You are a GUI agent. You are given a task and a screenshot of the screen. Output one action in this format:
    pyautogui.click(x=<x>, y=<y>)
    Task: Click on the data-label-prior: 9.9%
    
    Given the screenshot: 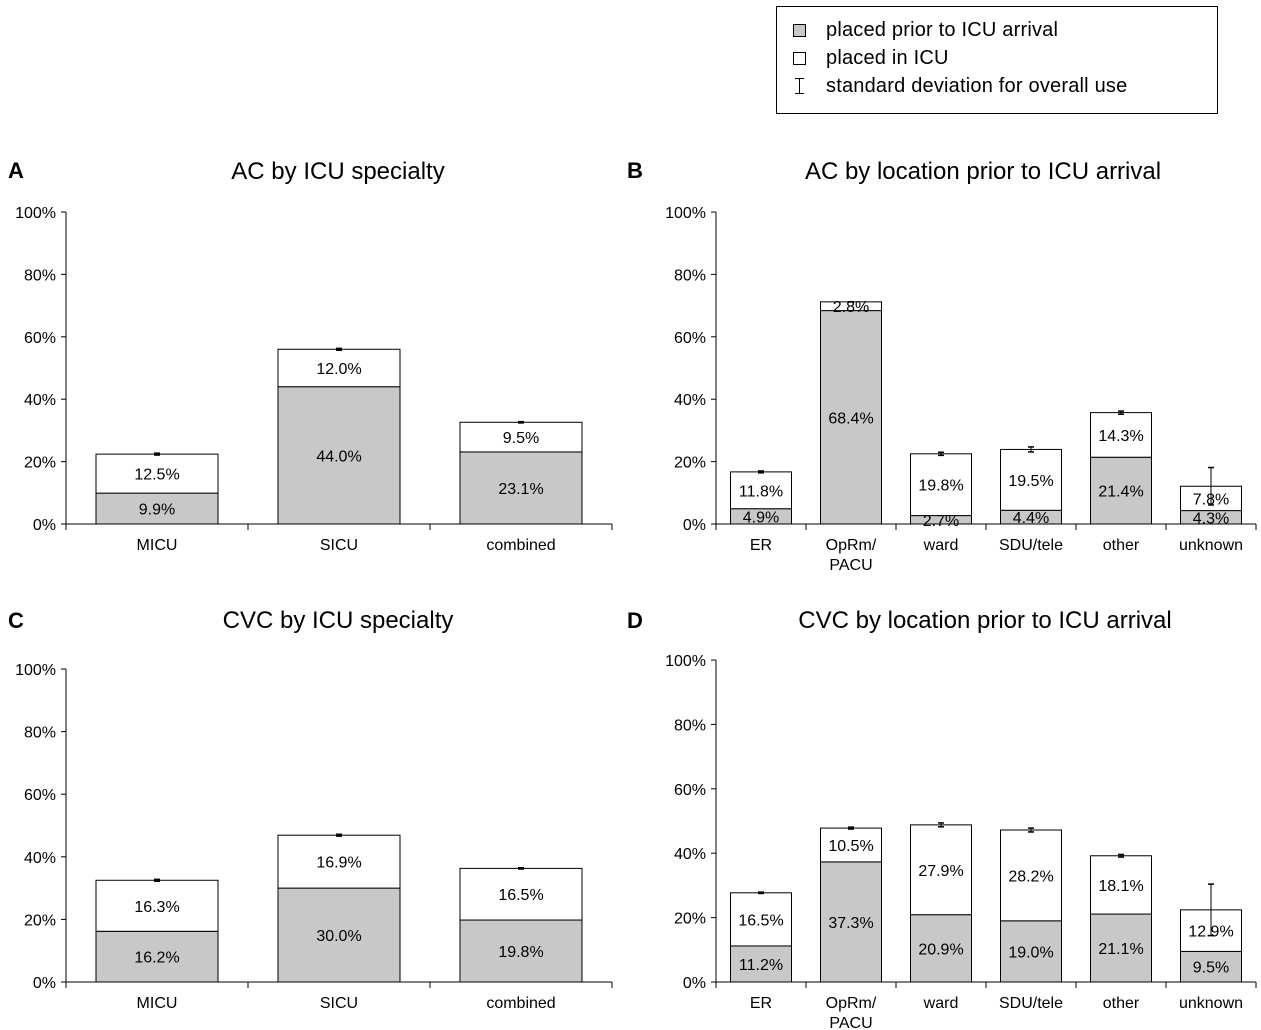 What is the action you would take?
    pyautogui.click(x=157, y=510)
    